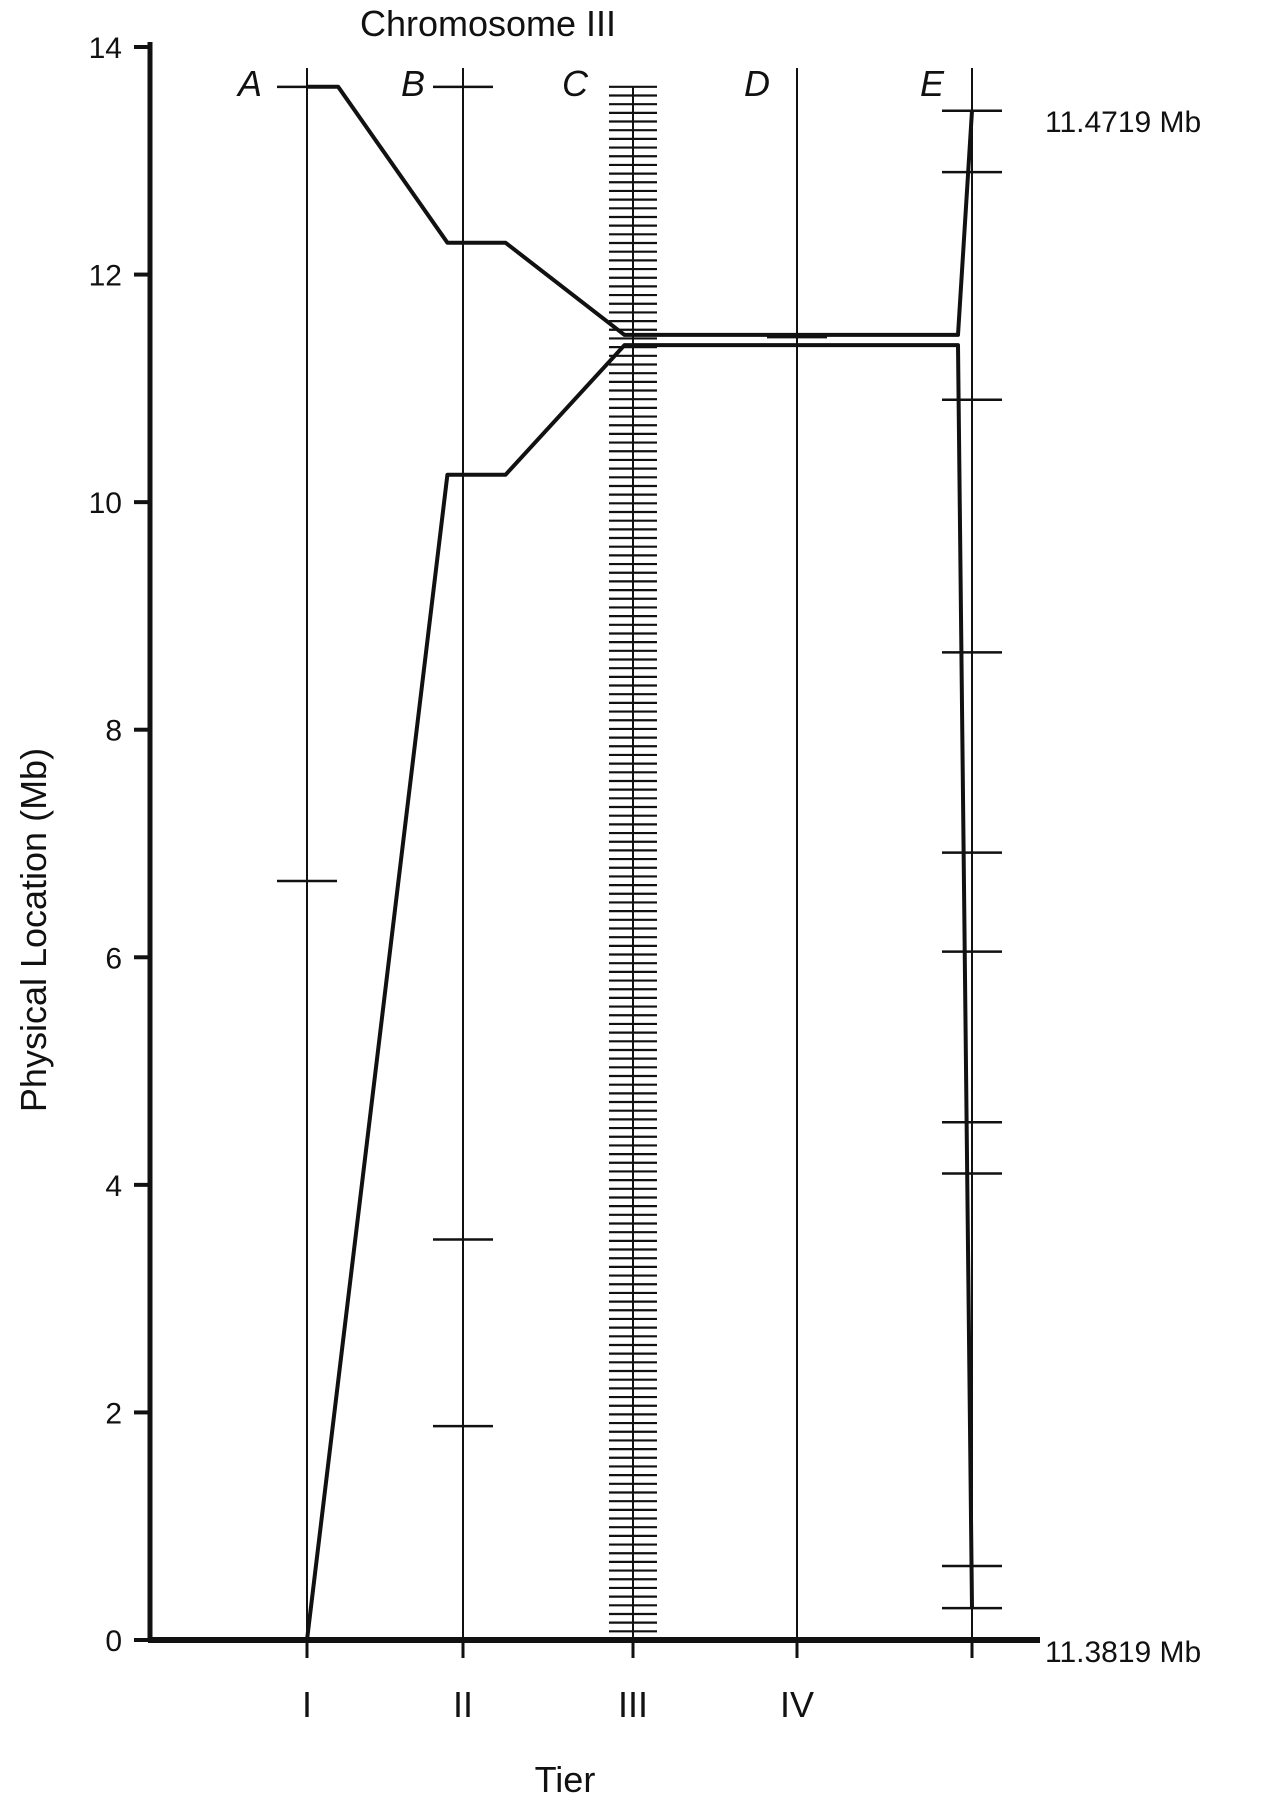 The width and height of the screenshot is (1277, 1800). What do you see at coordinates (113, 1186) in the screenshot?
I see `y-tick-label: 4` at bounding box center [113, 1186].